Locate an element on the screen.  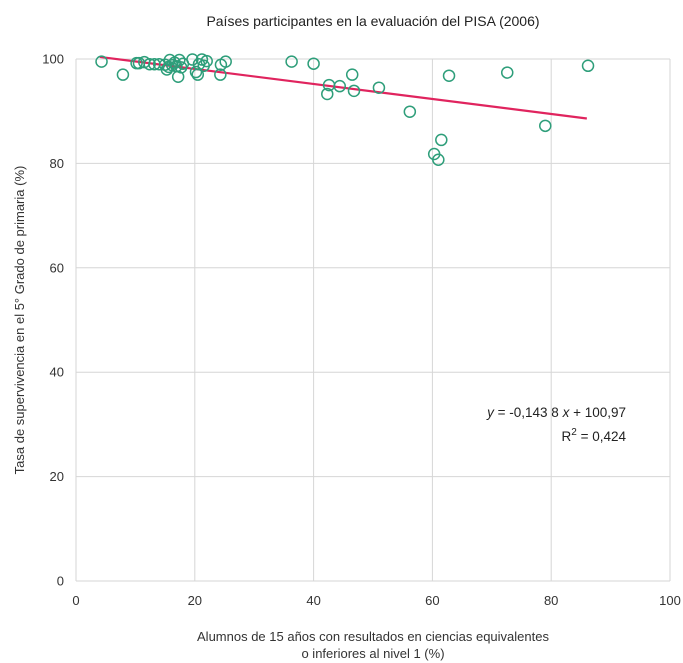
y-tick-label: 100 is located at coordinates (53, 59).